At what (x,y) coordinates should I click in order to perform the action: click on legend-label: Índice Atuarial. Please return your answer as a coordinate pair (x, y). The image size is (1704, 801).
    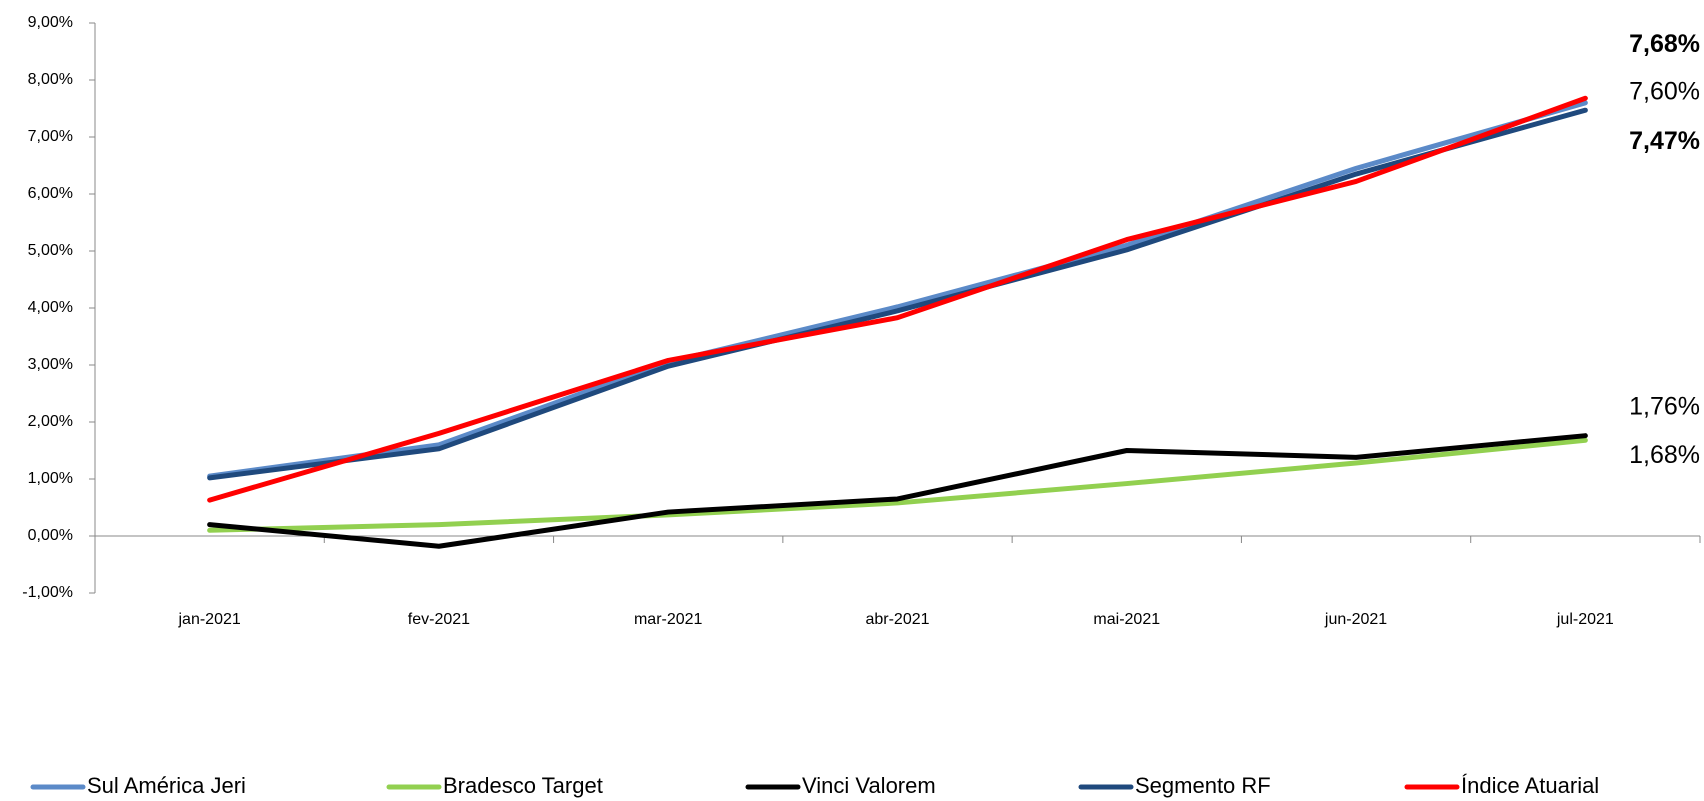
    Looking at the image, I should click on (1530, 785).